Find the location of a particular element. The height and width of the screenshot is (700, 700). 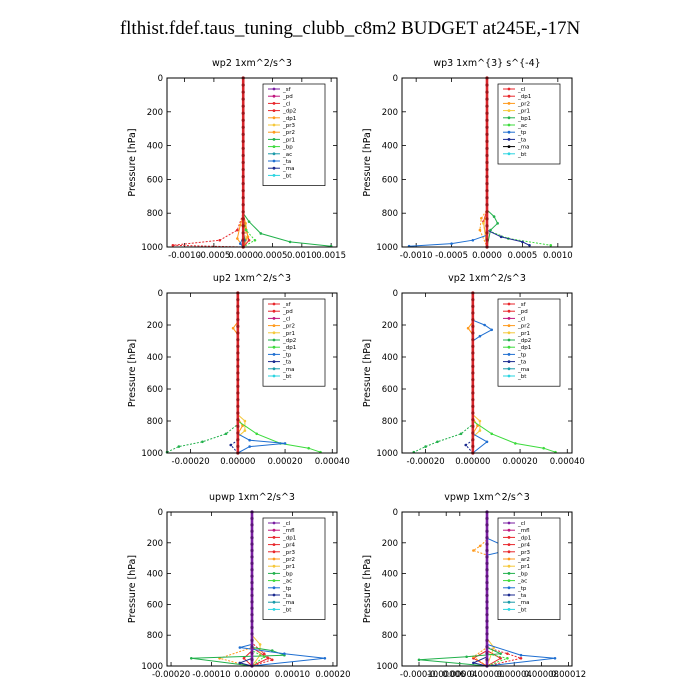

series-line-ta is located at coordinates (245, 589).